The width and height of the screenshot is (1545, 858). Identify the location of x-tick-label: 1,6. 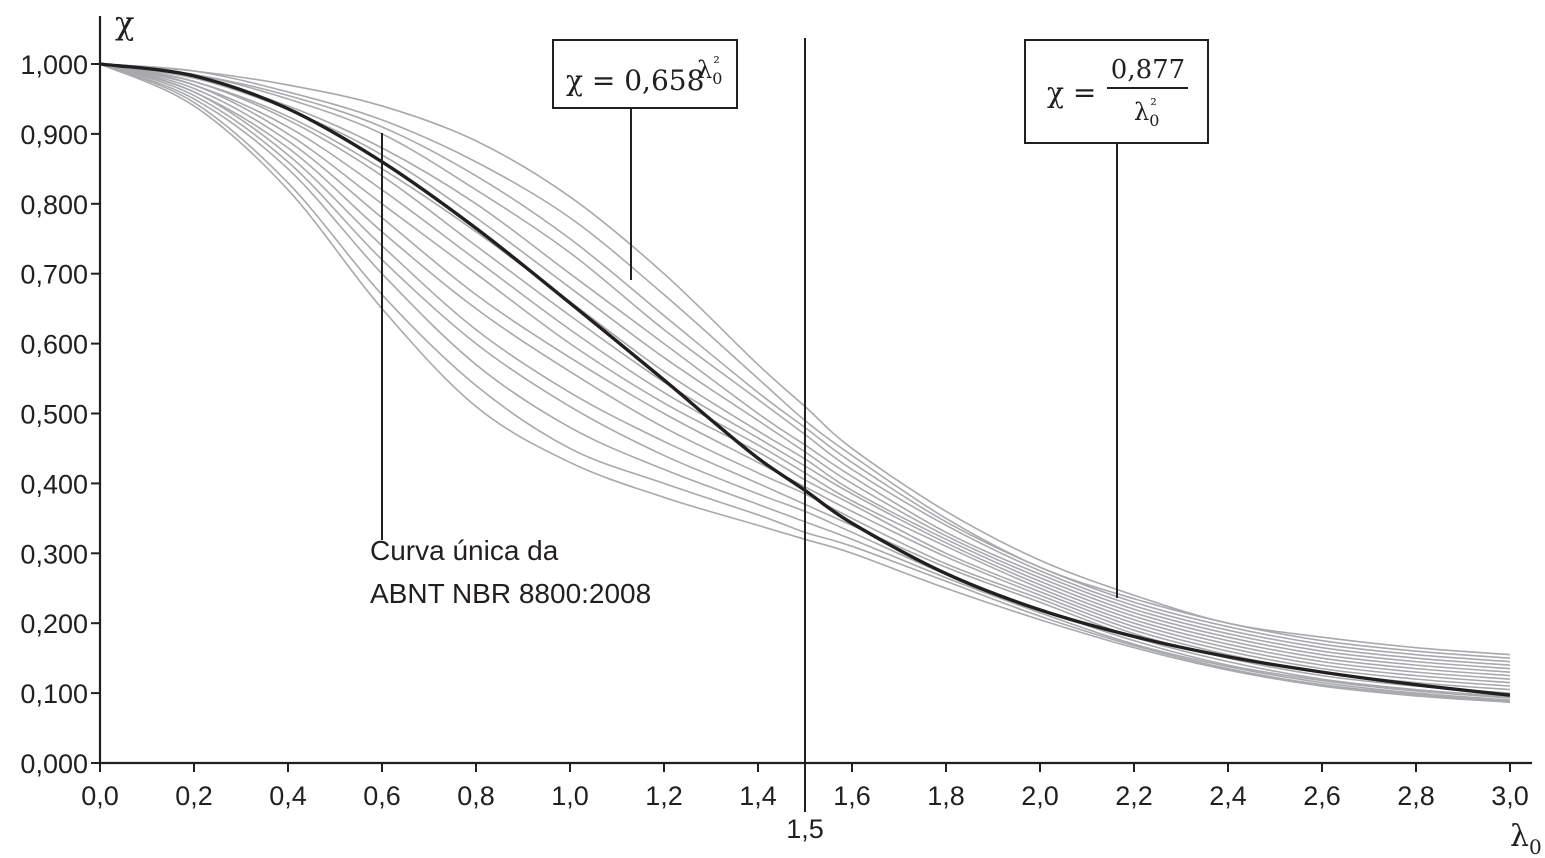
(852, 796).